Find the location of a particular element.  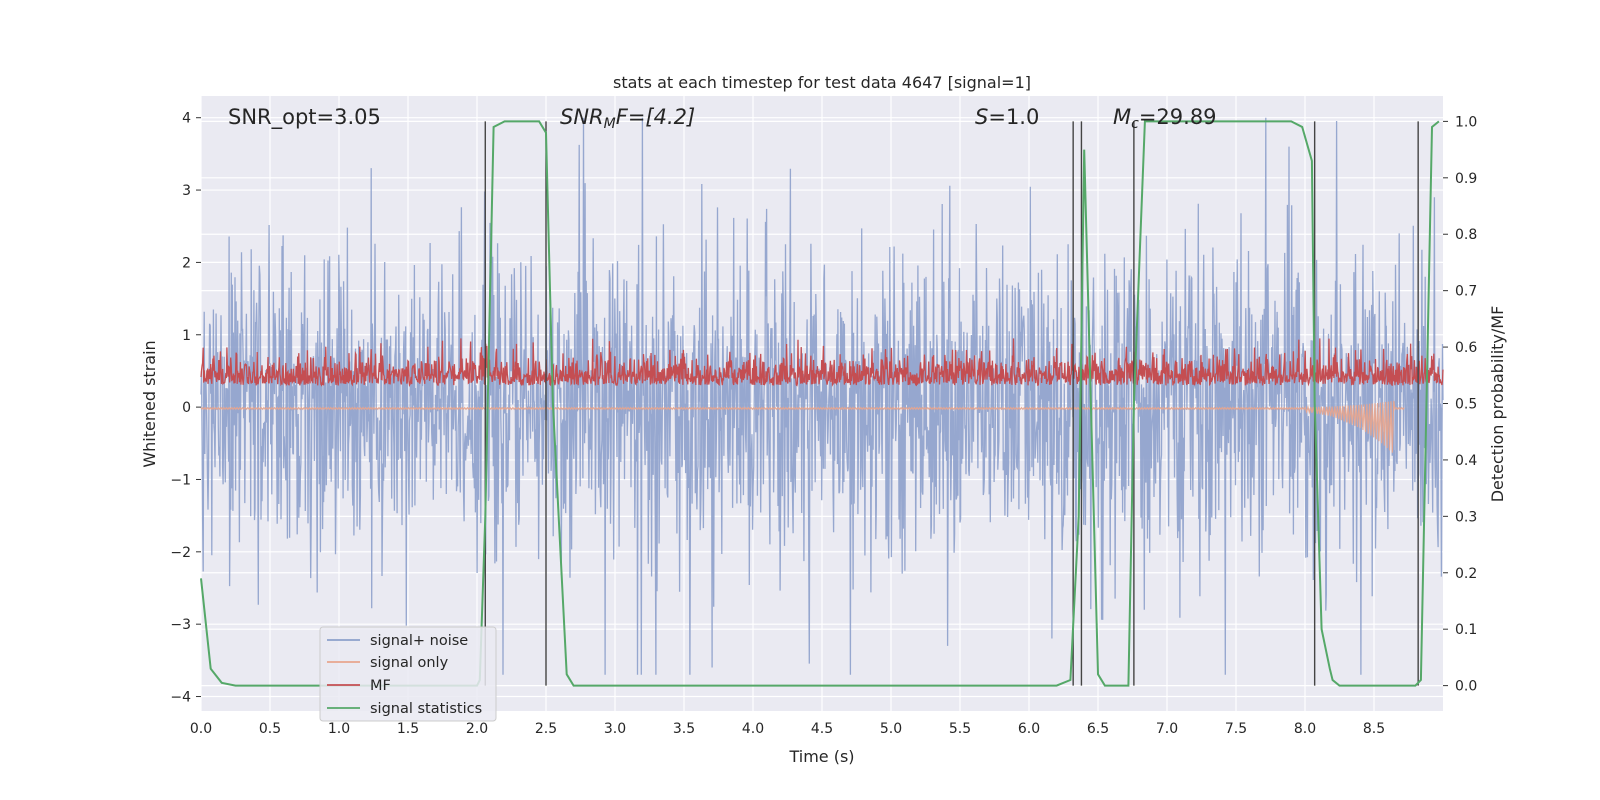

y-right-tick-label: 1.0 is located at coordinates (1466, 122).